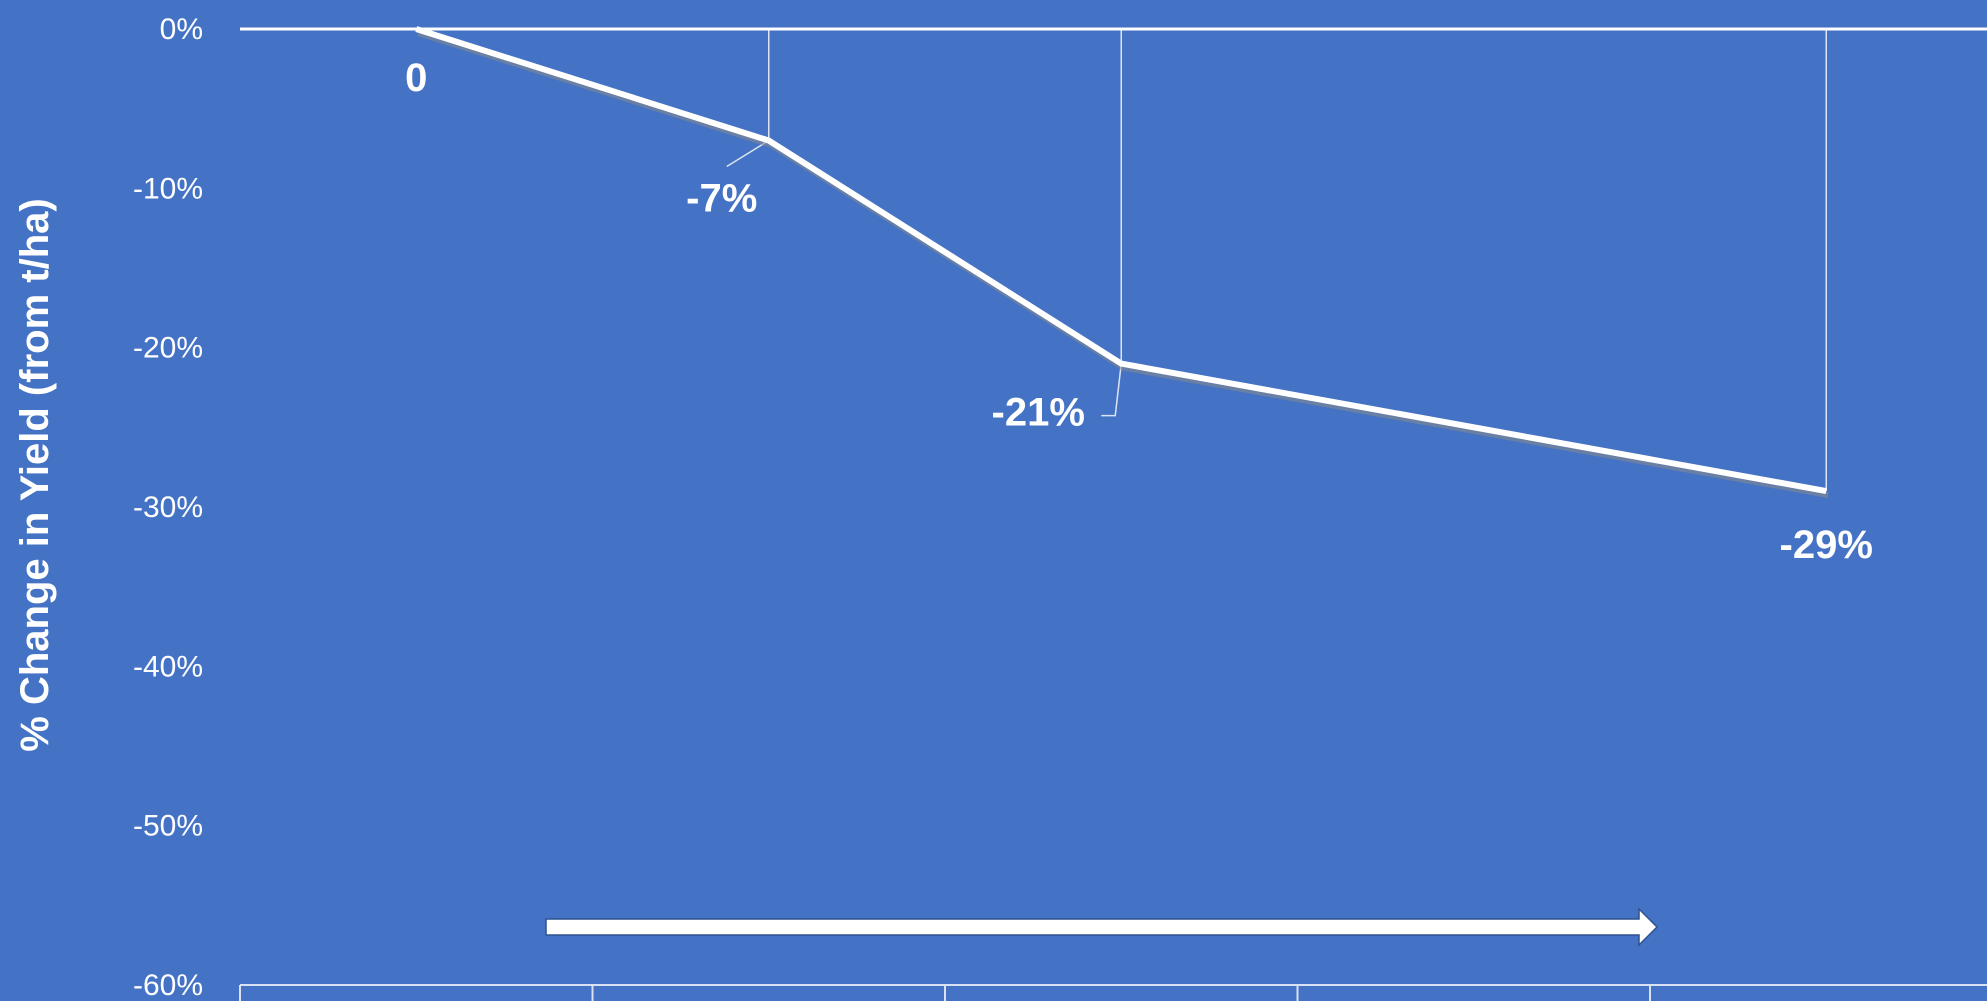  What do you see at coordinates (721, 199) in the screenshot?
I see `data-label: -7%` at bounding box center [721, 199].